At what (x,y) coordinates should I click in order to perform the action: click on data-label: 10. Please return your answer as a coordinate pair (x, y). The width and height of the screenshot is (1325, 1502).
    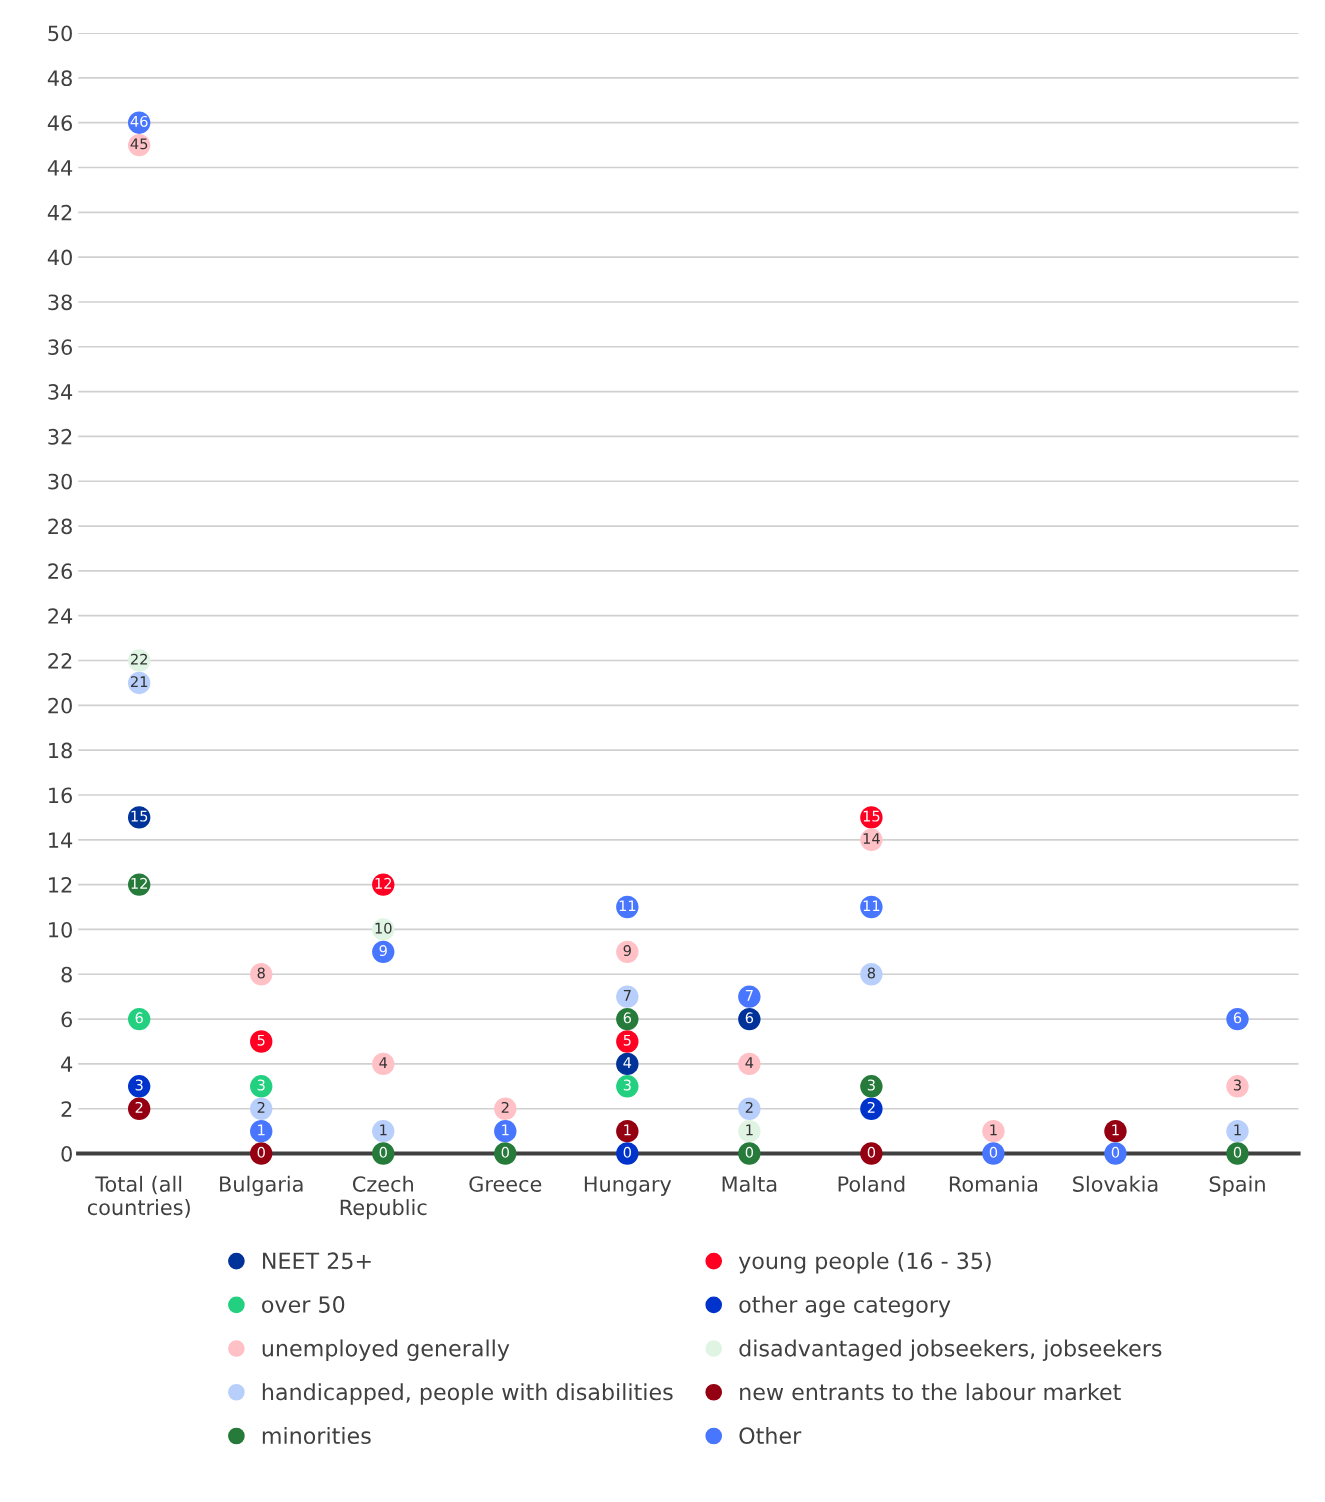
    Looking at the image, I should click on (383, 928).